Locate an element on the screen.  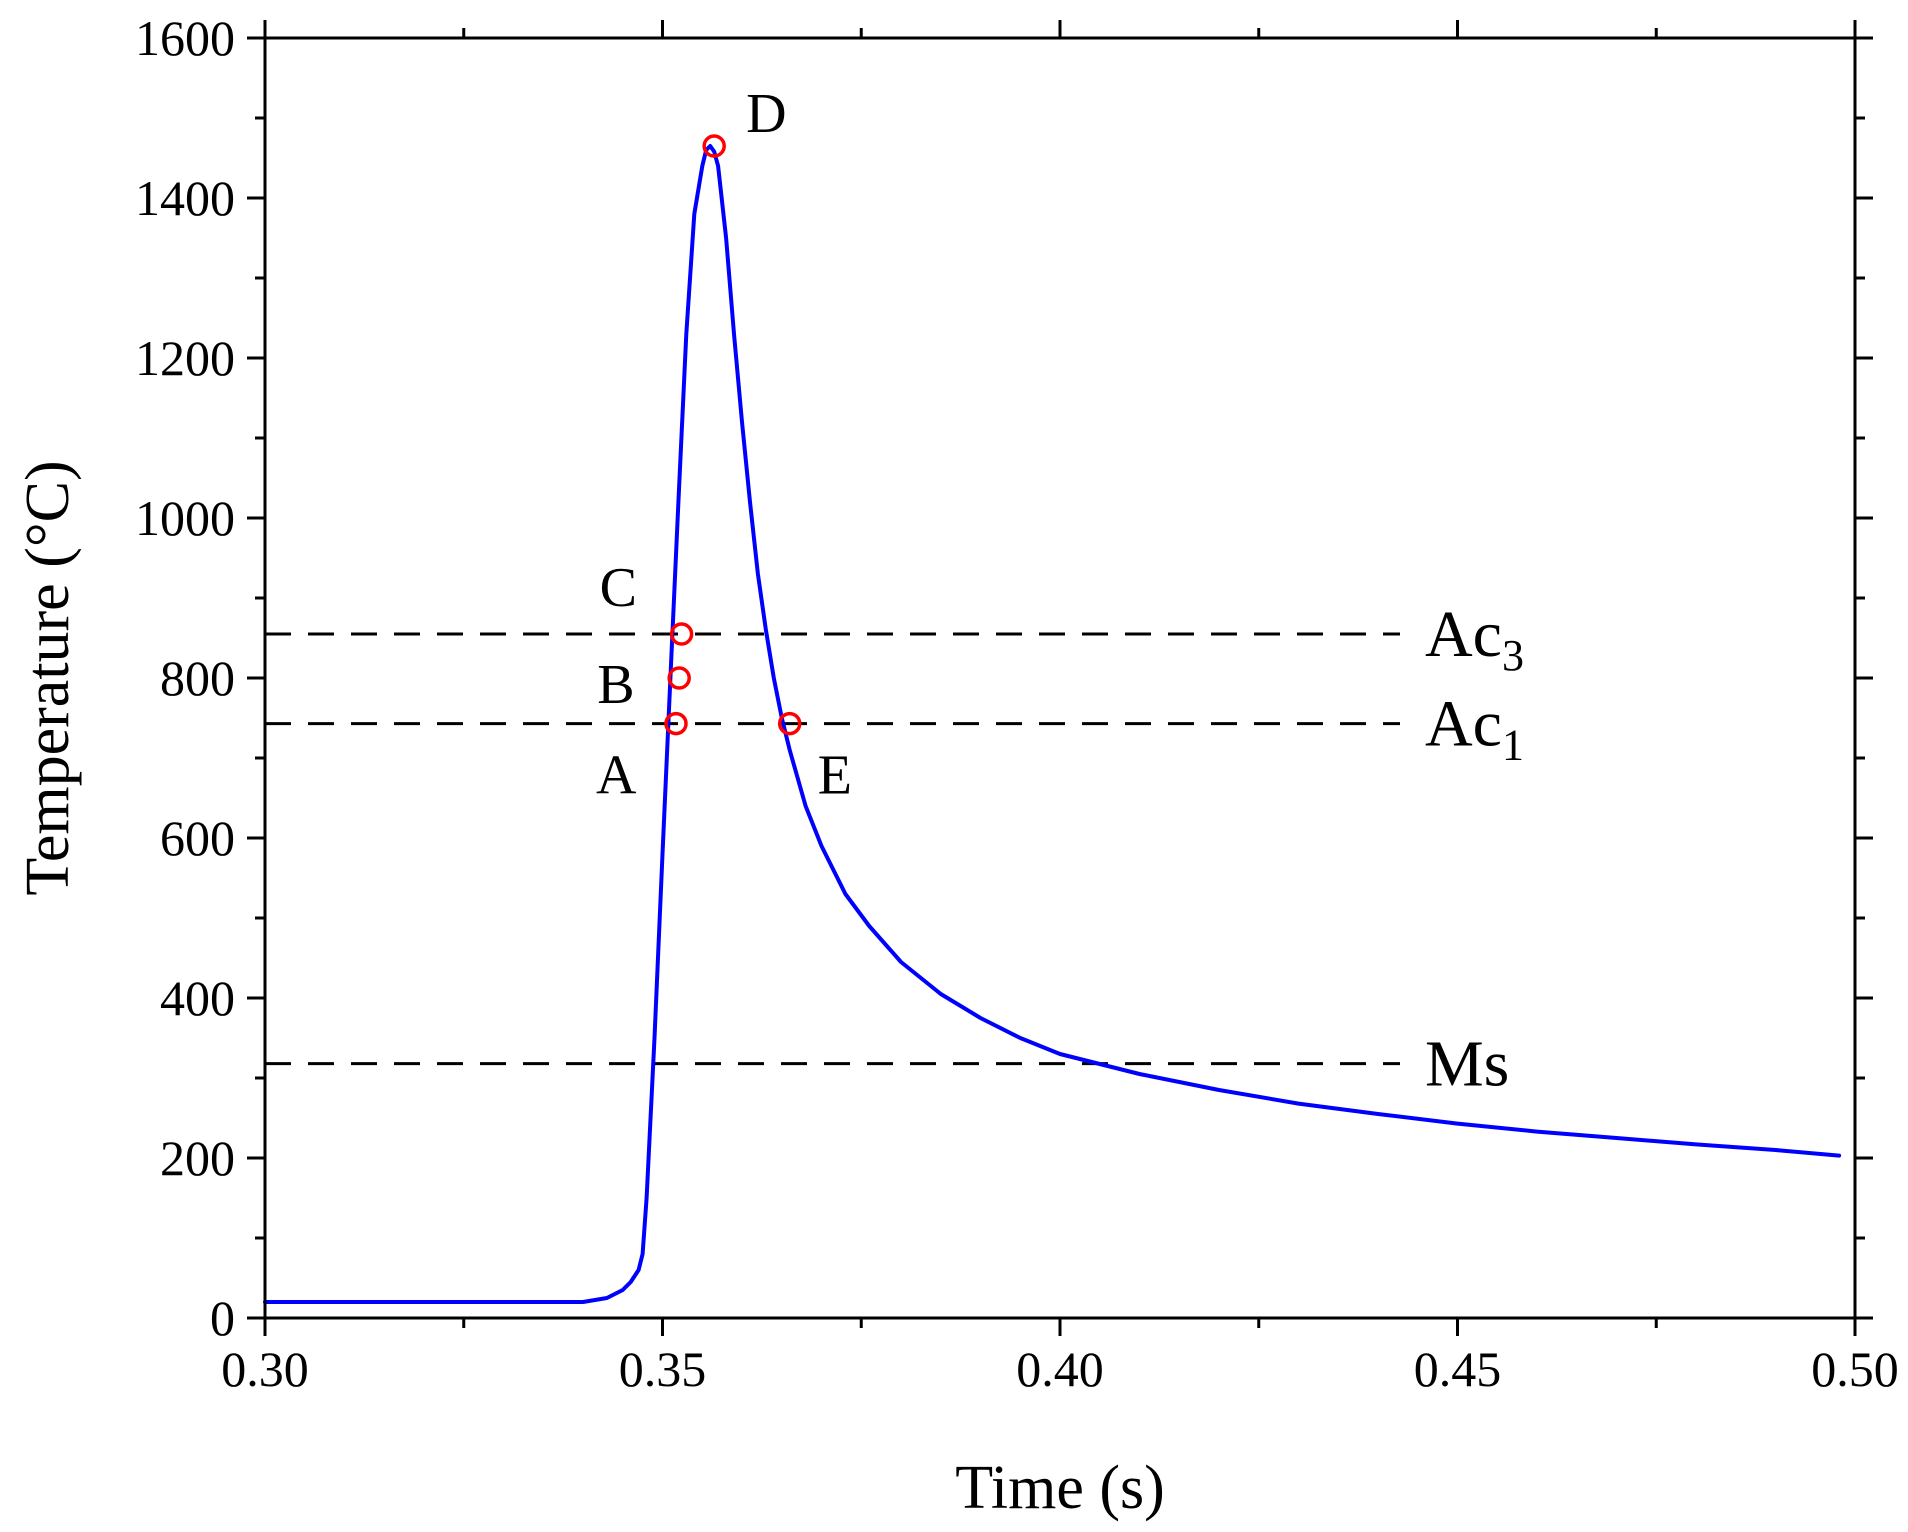
reference-line-label-ms: Ms is located at coordinates (1467, 1064).